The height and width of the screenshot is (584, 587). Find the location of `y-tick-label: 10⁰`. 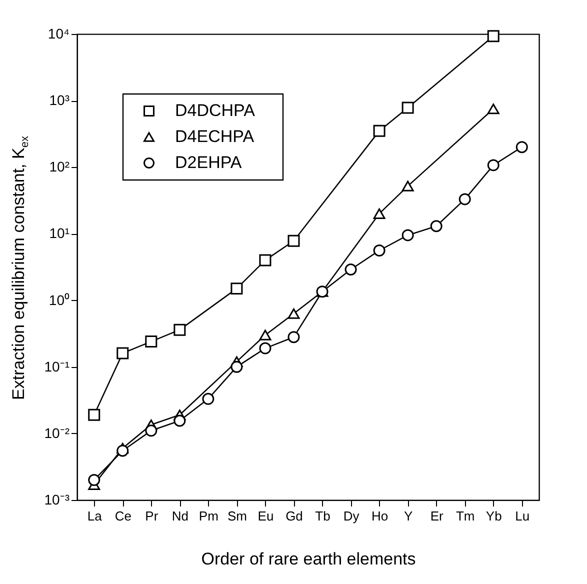

y-tick-label: 10⁰ is located at coordinates (59, 300).